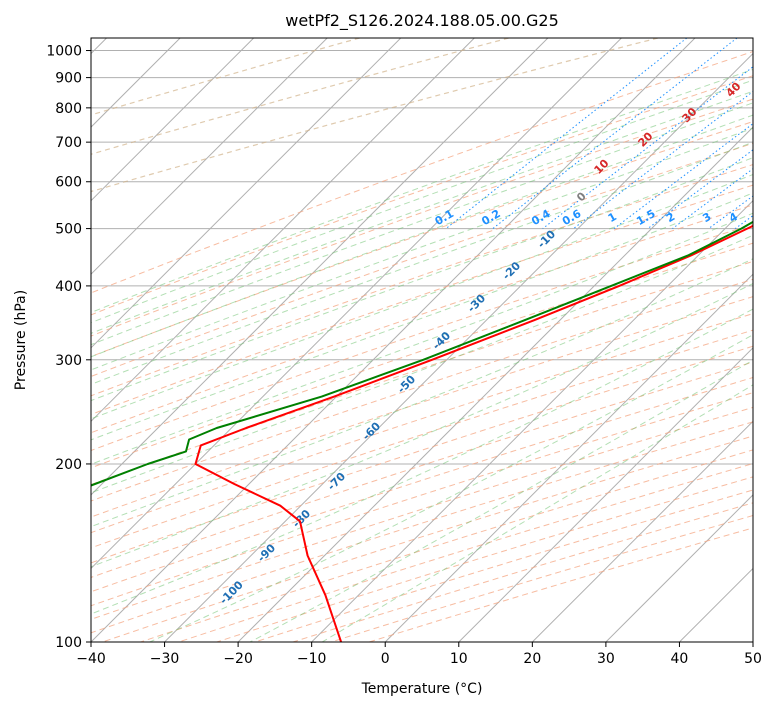 Image resolution: width=775 pixels, height=708 pixels. What do you see at coordinates (64, 52) in the screenshot?
I see `y-tick-label: 1000` at bounding box center [64, 52].